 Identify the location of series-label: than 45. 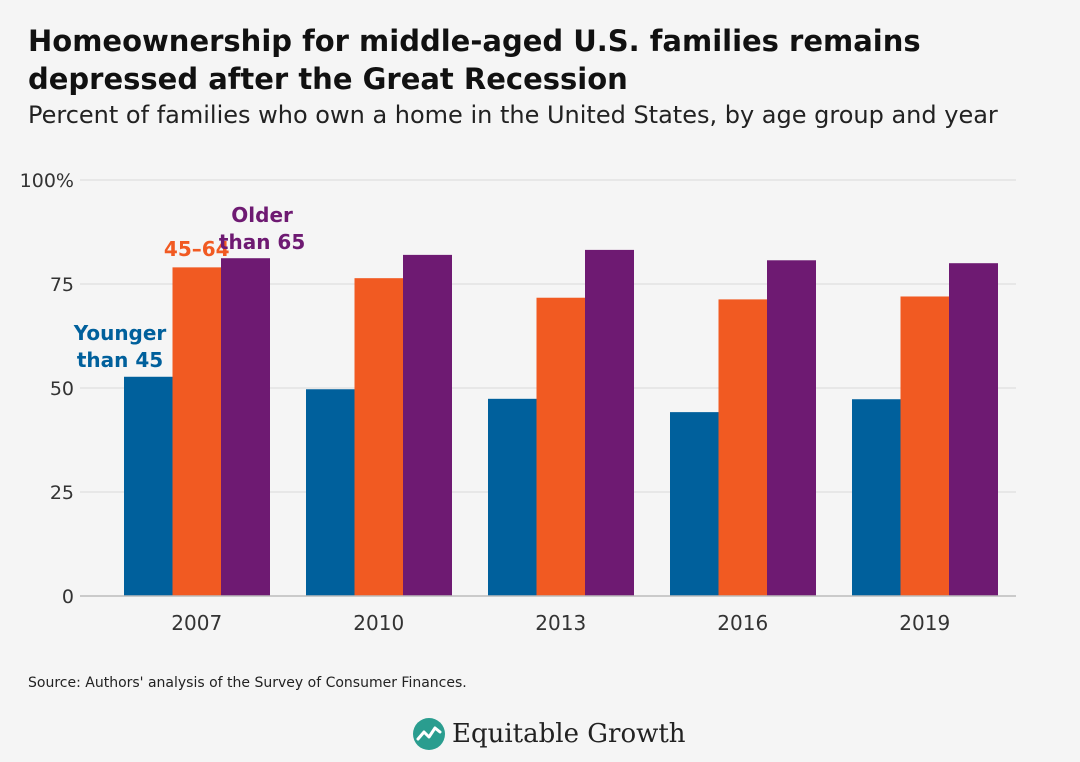
(120, 360).